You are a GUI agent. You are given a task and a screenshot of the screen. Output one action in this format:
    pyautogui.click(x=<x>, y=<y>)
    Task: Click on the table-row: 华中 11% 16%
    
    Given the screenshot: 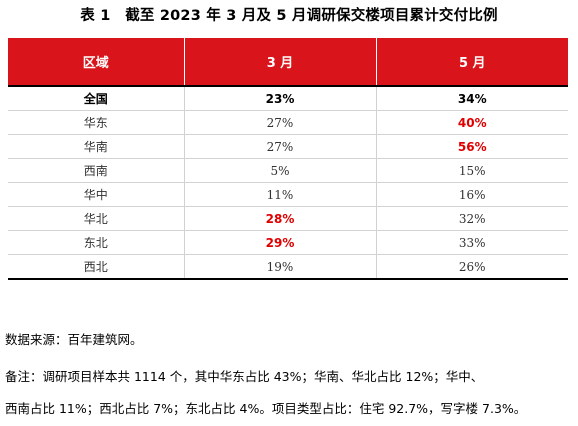 What is the action you would take?
    pyautogui.click(x=288, y=194)
    